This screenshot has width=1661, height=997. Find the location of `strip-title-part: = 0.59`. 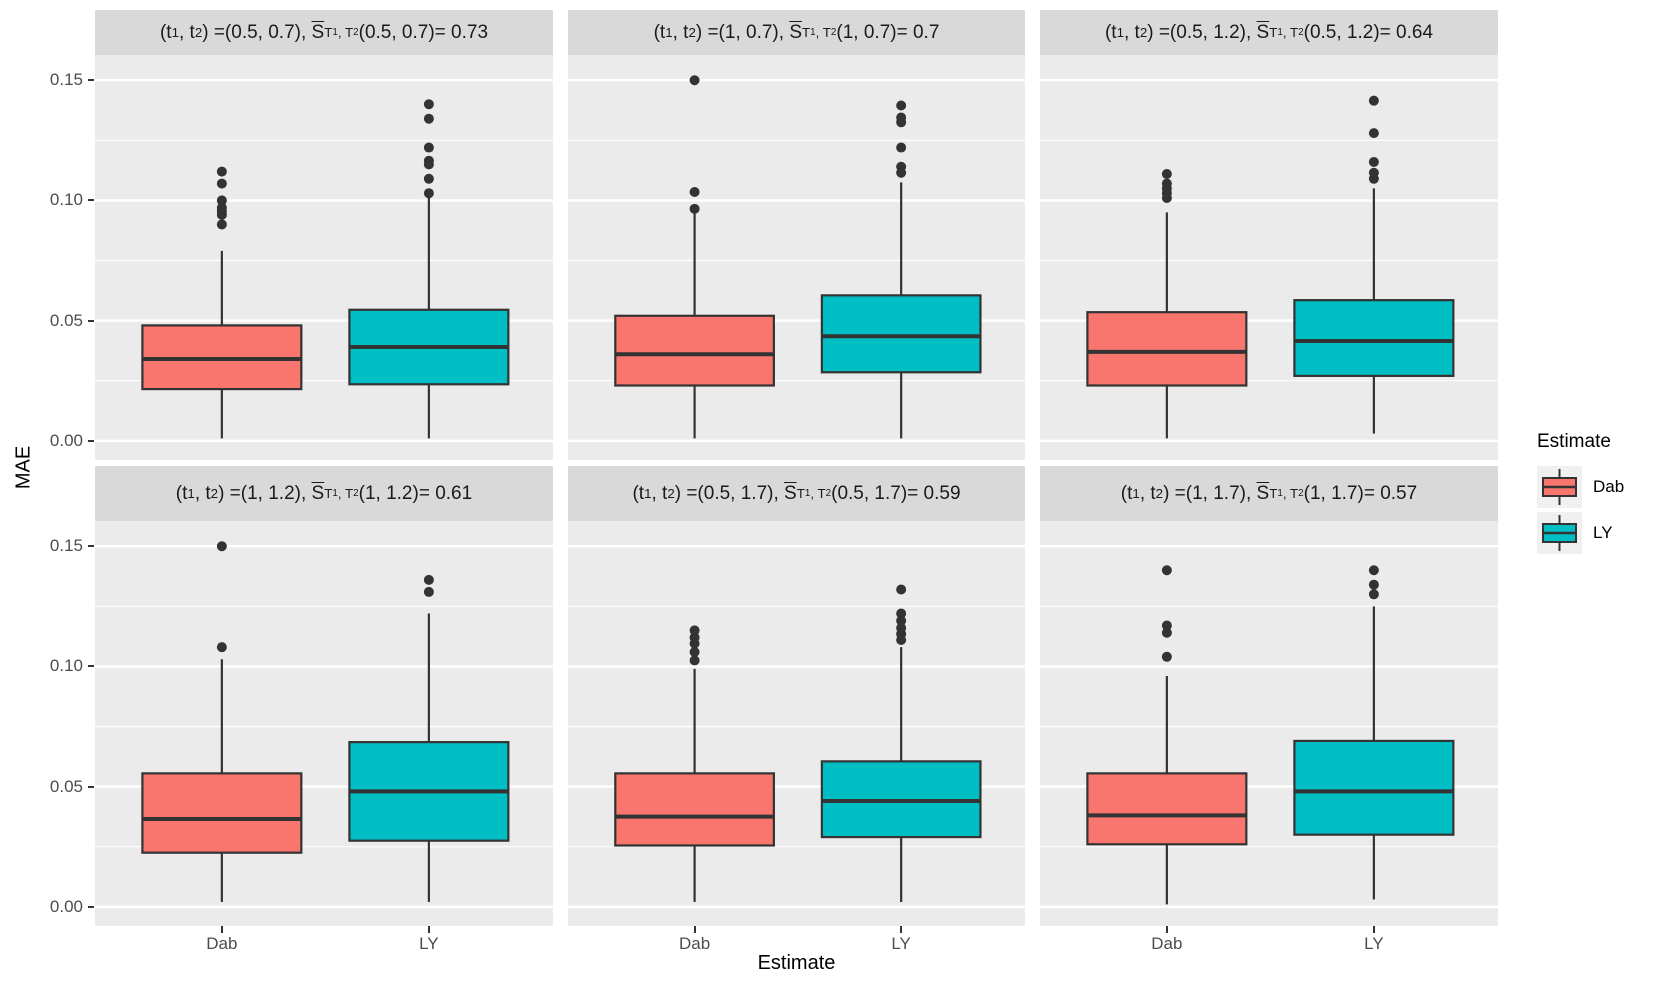

strip-title-part: = 0.59 is located at coordinates (934, 493).